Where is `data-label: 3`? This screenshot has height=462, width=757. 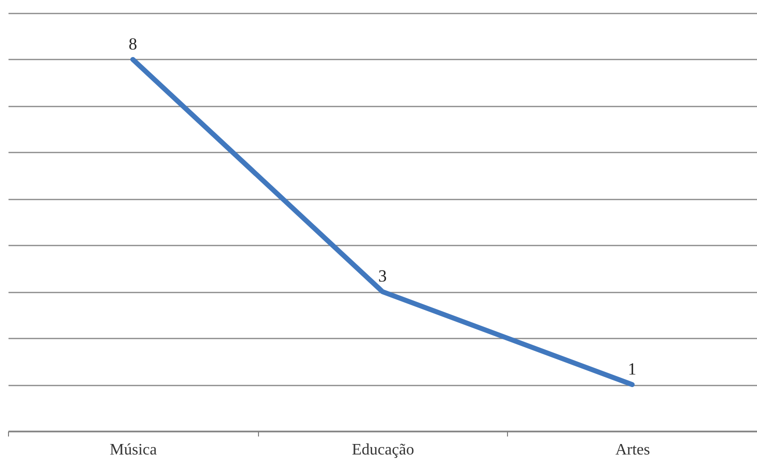
data-label: 3 is located at coordinates (382, 276).